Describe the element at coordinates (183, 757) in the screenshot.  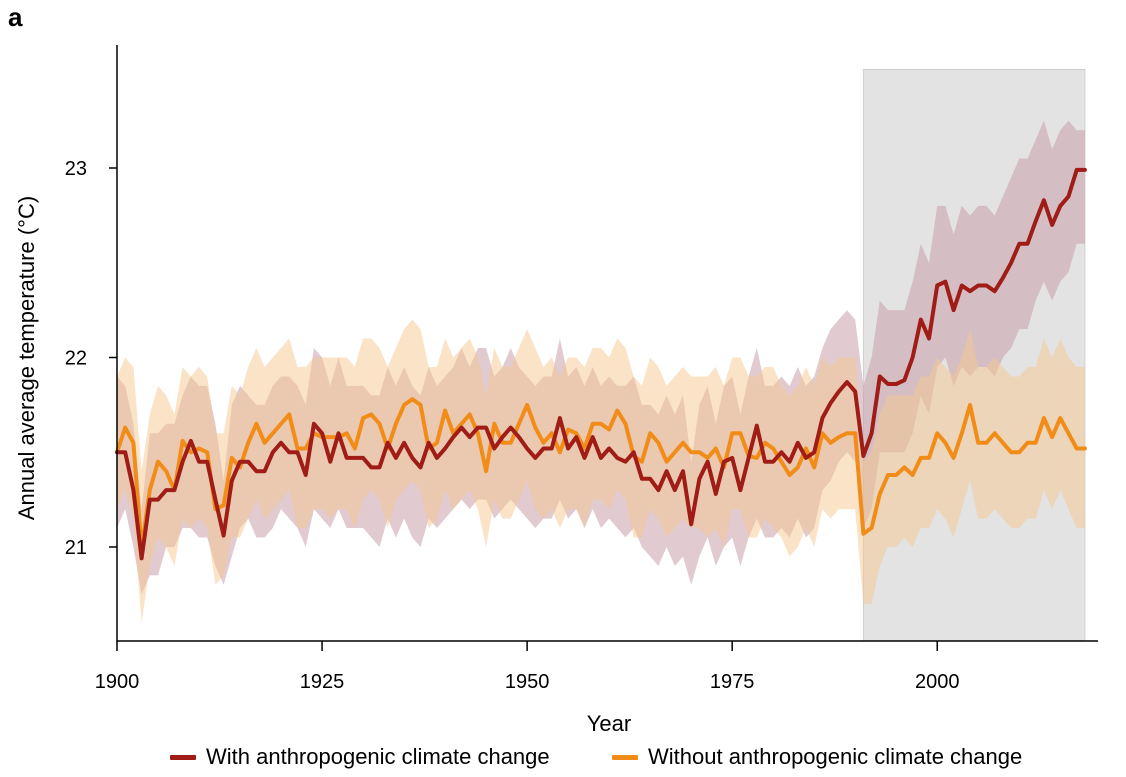
I see `legend-swatch-with` at that location.